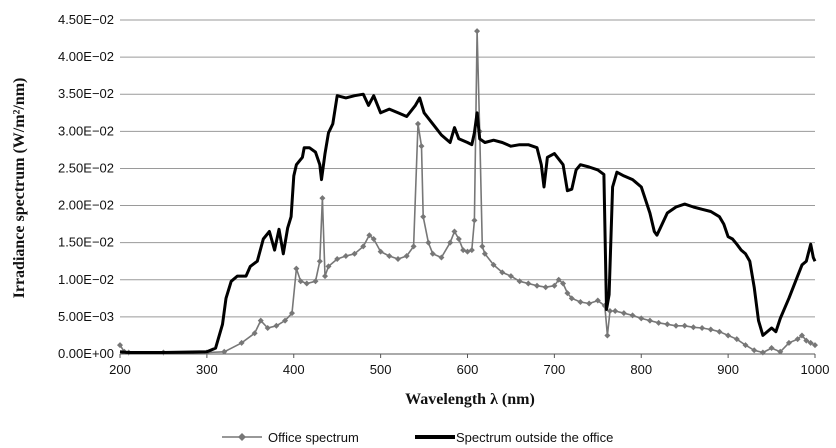 The image size is (836, 448). What do you see at coordinates (86, 167) in the screenshot?
I see `y-tick-label: 2.50E−02` at bounding box center [86, 167].